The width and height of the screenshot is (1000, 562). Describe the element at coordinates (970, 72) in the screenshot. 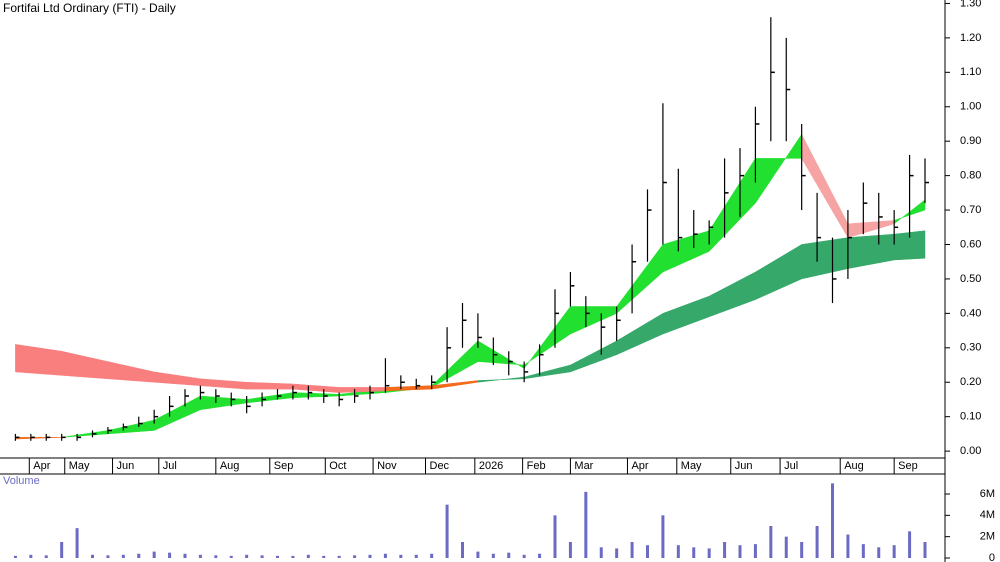

I see `y-tick-label: 1.10` at that location.